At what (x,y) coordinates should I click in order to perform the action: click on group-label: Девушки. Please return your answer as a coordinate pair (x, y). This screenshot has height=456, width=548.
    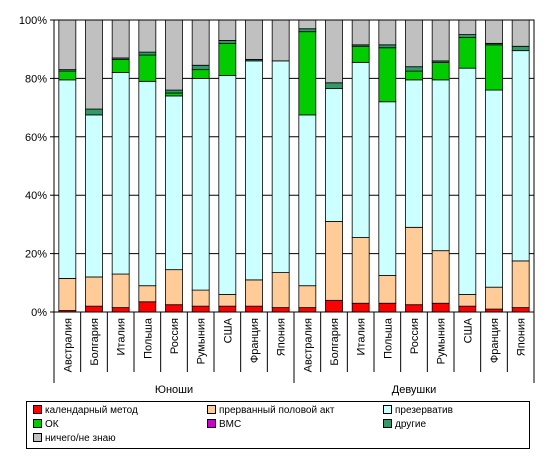
    Looking at the image, I should click on (414, 390).